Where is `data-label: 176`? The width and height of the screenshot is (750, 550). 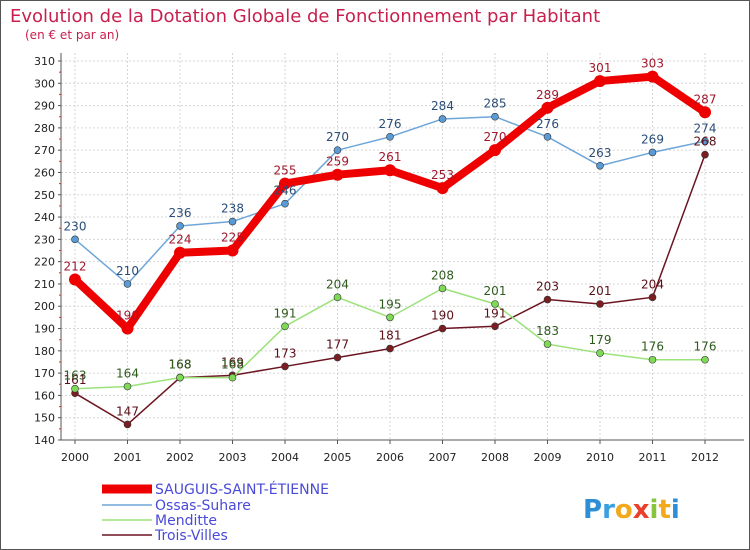
data-label: 176 is located at coordinates (652, 347).